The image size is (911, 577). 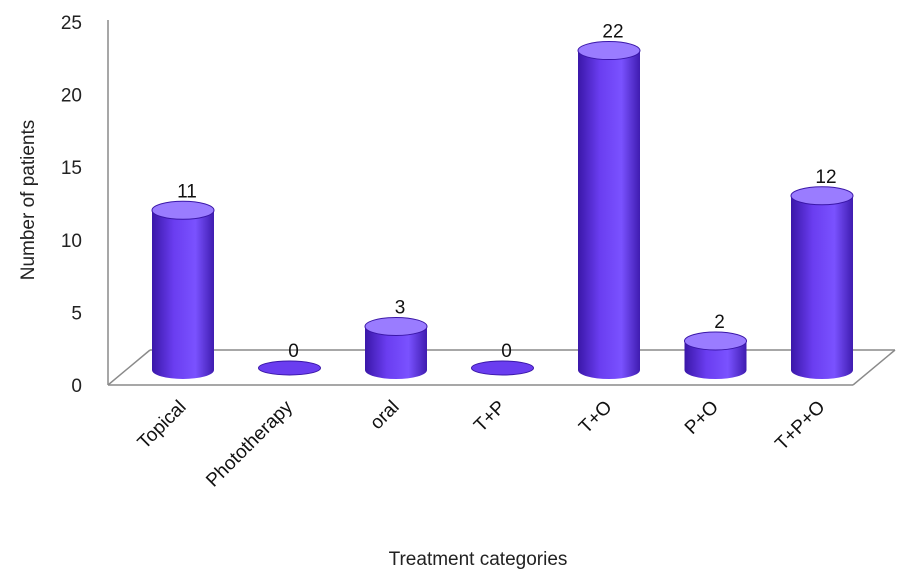 What do you see at coordinates (249, 443) in the screenshot?
I see `category-label: Phototherapy` at bounding box center [249, 443].